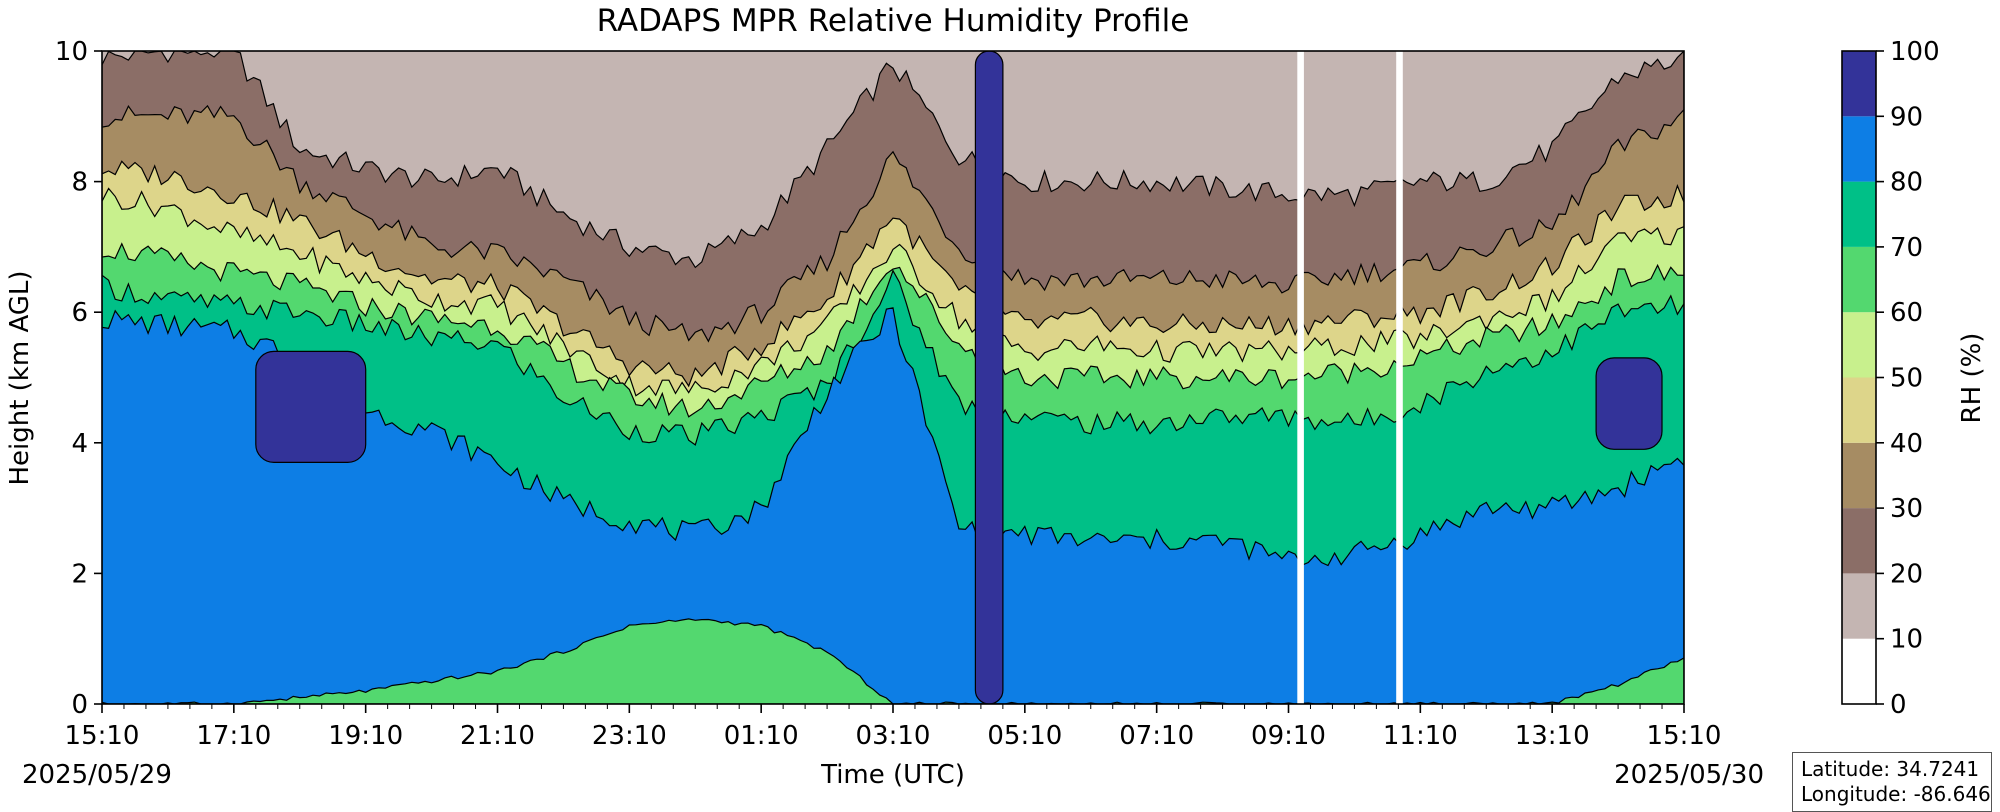 This screenshot has width=2000, height=812. What do you see at coordinates (893, 21) in the screenshot?
I see `chart-title: RADAPS MPR Relative Humidity Profile` at bounding box center [893, 21].